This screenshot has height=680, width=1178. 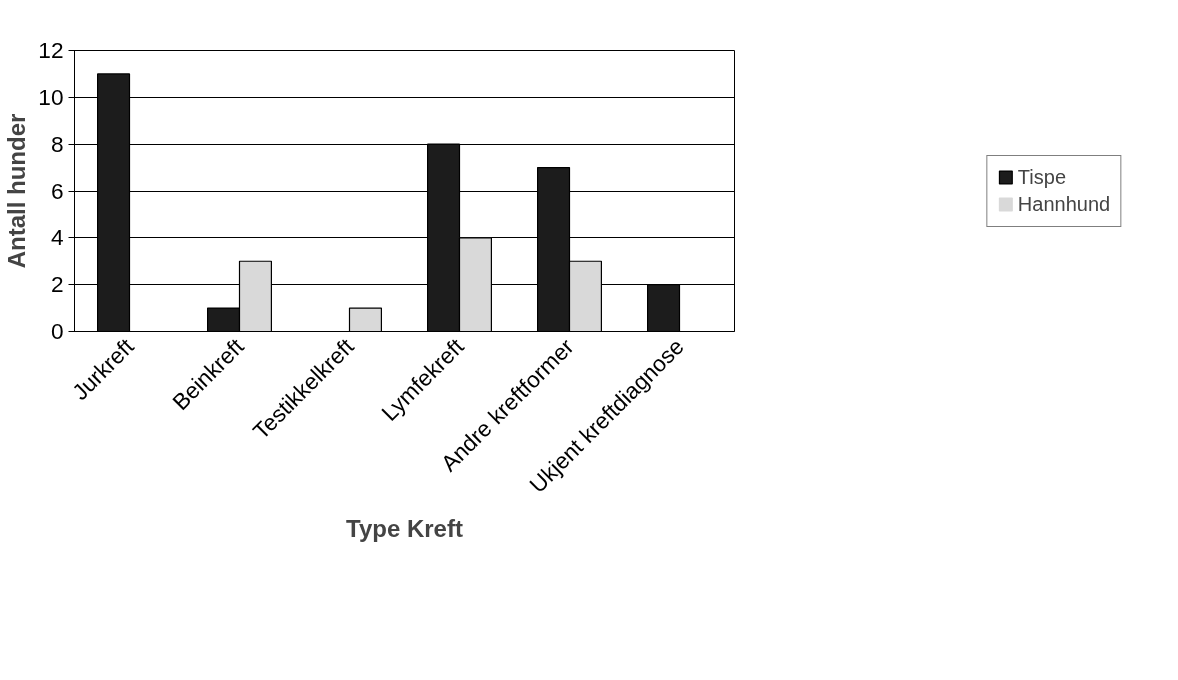 I want to click on y-tick-label: 12, so click(x=51, y=50).